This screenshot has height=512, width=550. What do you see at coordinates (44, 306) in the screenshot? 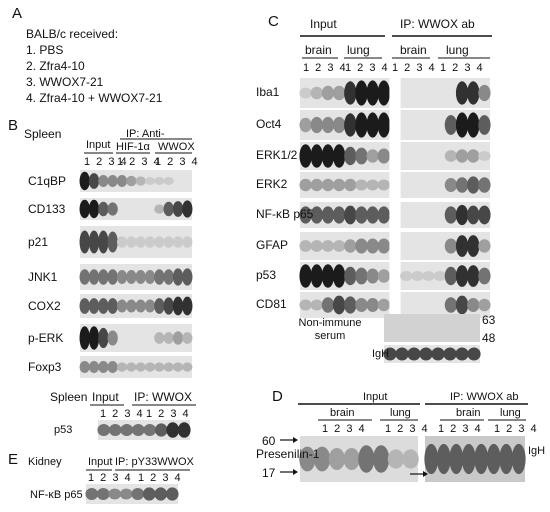
I see `row-label: COX2` at bounding box center [44, 306].